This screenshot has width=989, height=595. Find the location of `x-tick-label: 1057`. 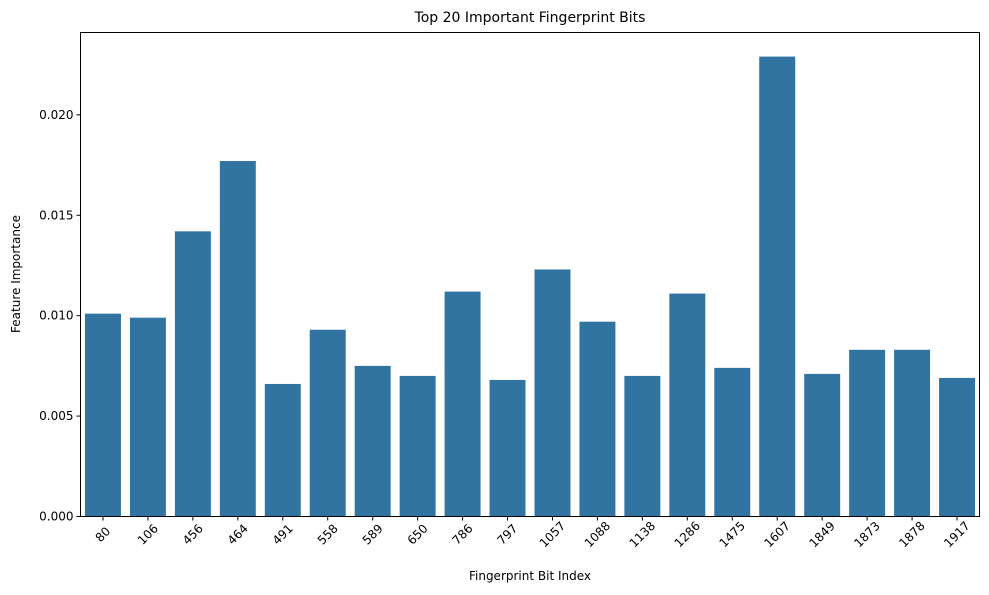

x-tick-label: 1057 is located at coordinates (552, 534).